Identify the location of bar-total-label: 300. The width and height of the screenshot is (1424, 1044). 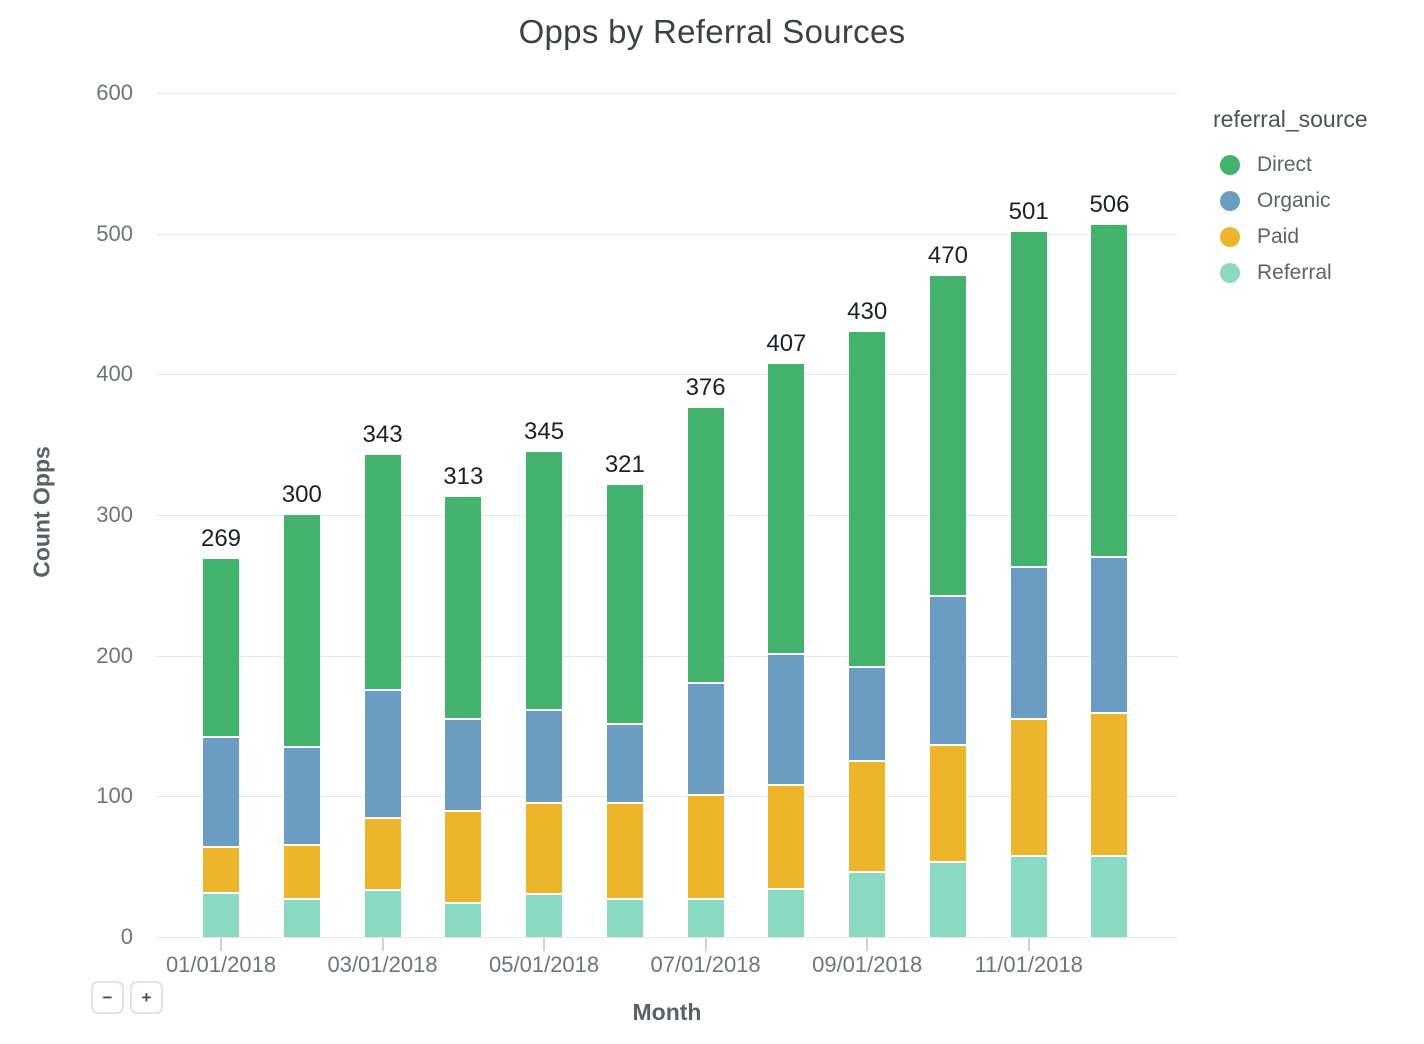
(301, 494).